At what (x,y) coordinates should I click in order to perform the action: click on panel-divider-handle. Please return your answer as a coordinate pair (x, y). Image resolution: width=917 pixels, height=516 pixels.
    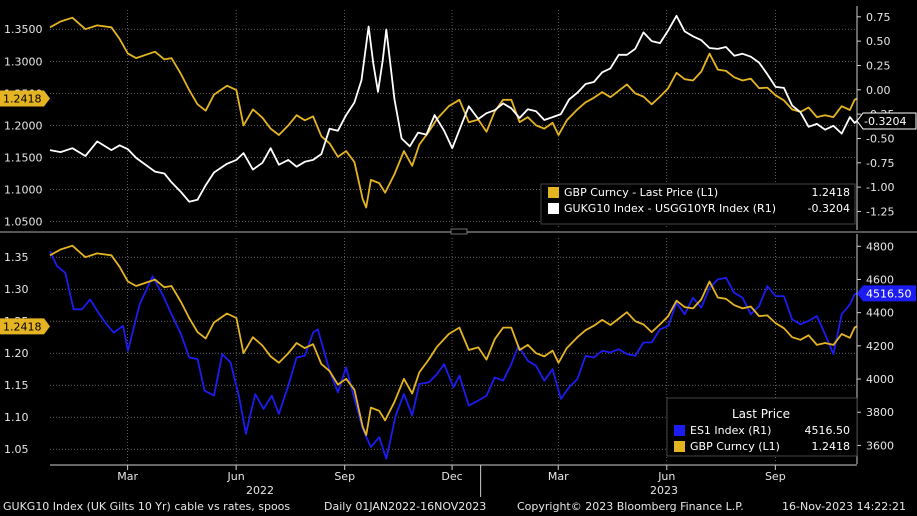
    Looking at the image, I should click on (459, 231).